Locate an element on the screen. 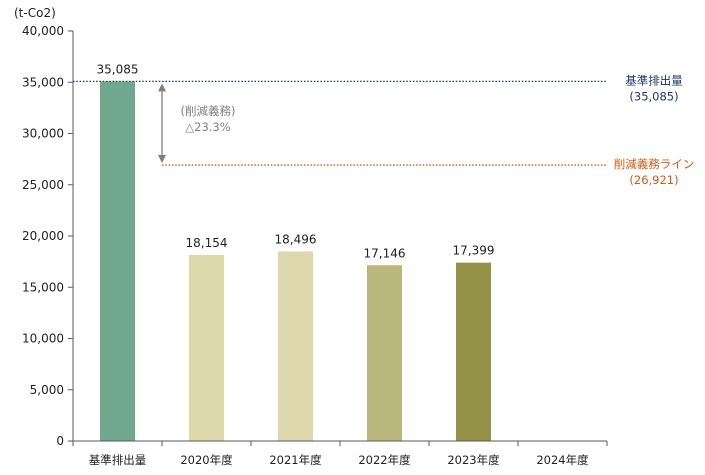 Image resolution: width=705 pixels, height=475 pixels. x-category-label: 2023年度 is located at coordinates (473, 460).